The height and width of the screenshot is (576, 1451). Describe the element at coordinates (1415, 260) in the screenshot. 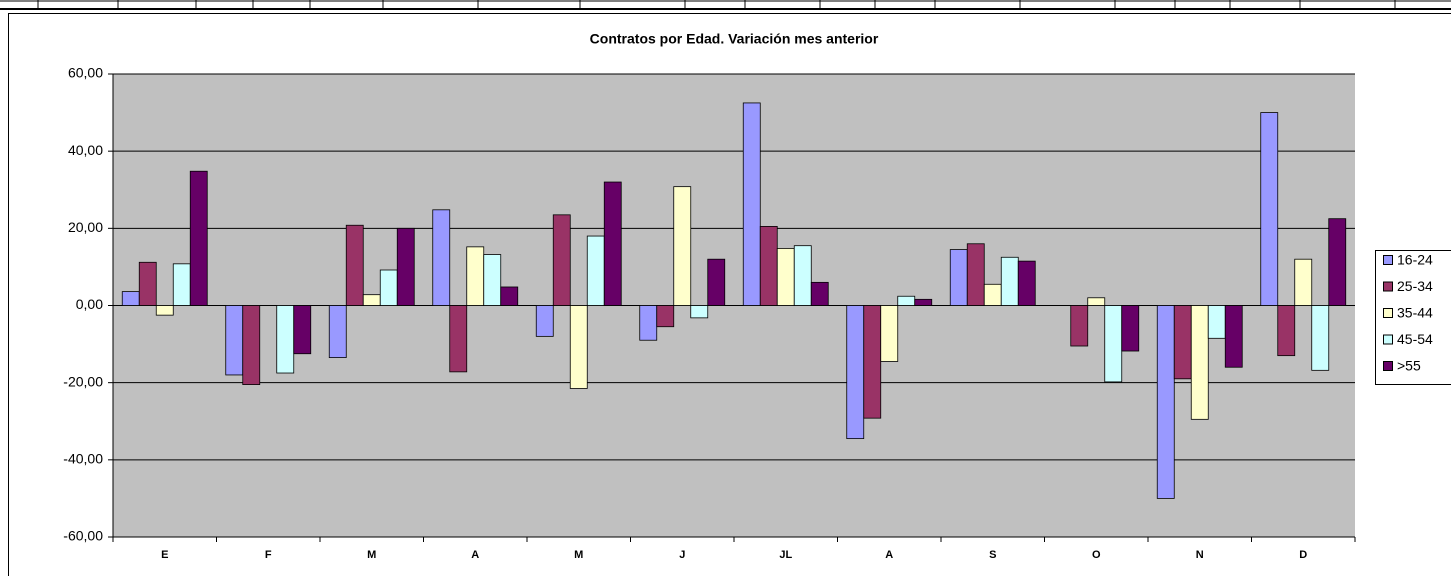

I see `legend-label: 16-24` at that location.